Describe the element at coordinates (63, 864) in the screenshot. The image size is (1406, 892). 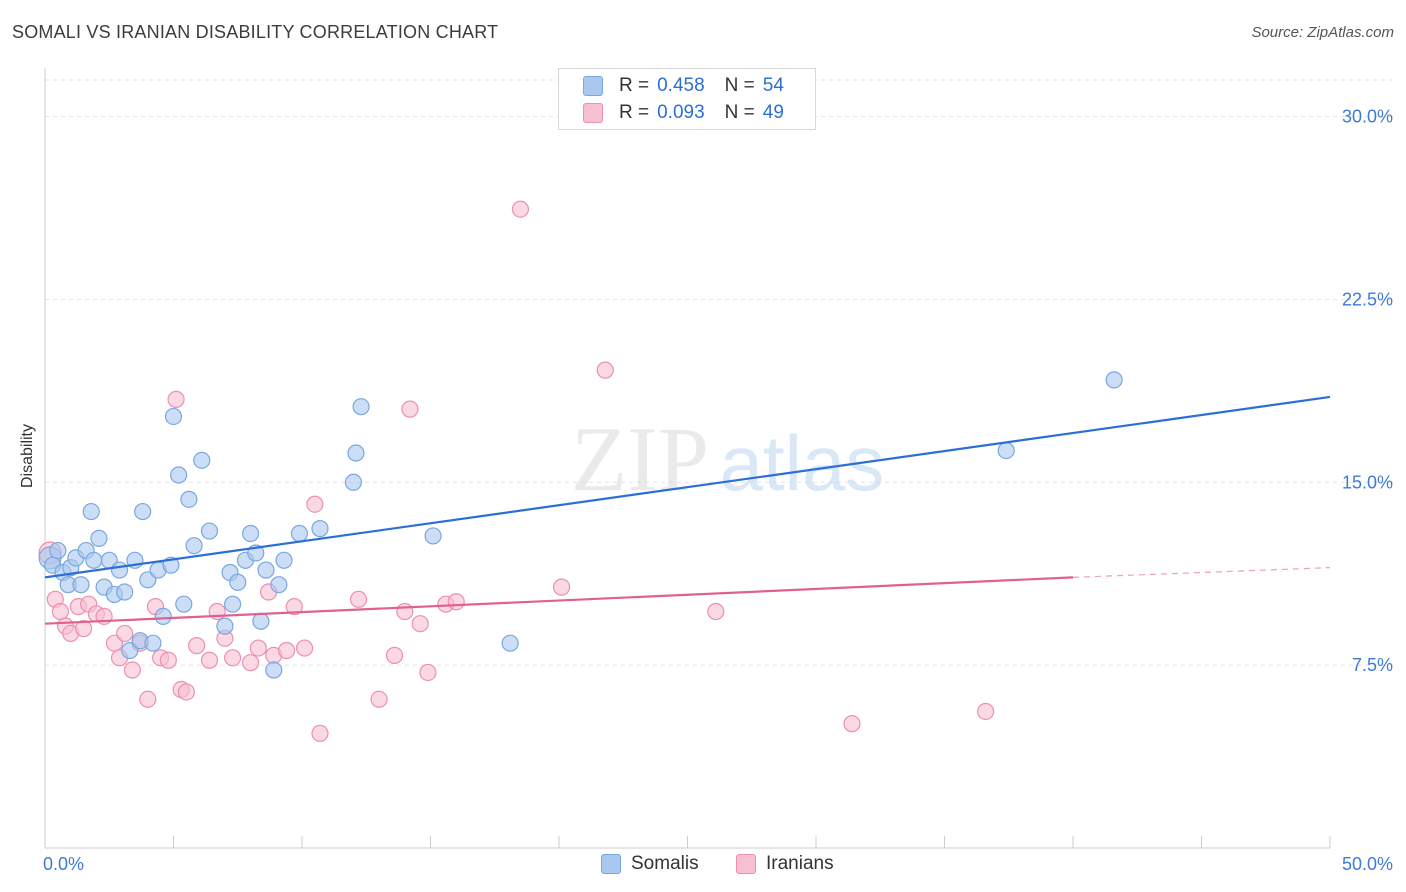
I see `x-tick-label-min: 0.0%` at that location.